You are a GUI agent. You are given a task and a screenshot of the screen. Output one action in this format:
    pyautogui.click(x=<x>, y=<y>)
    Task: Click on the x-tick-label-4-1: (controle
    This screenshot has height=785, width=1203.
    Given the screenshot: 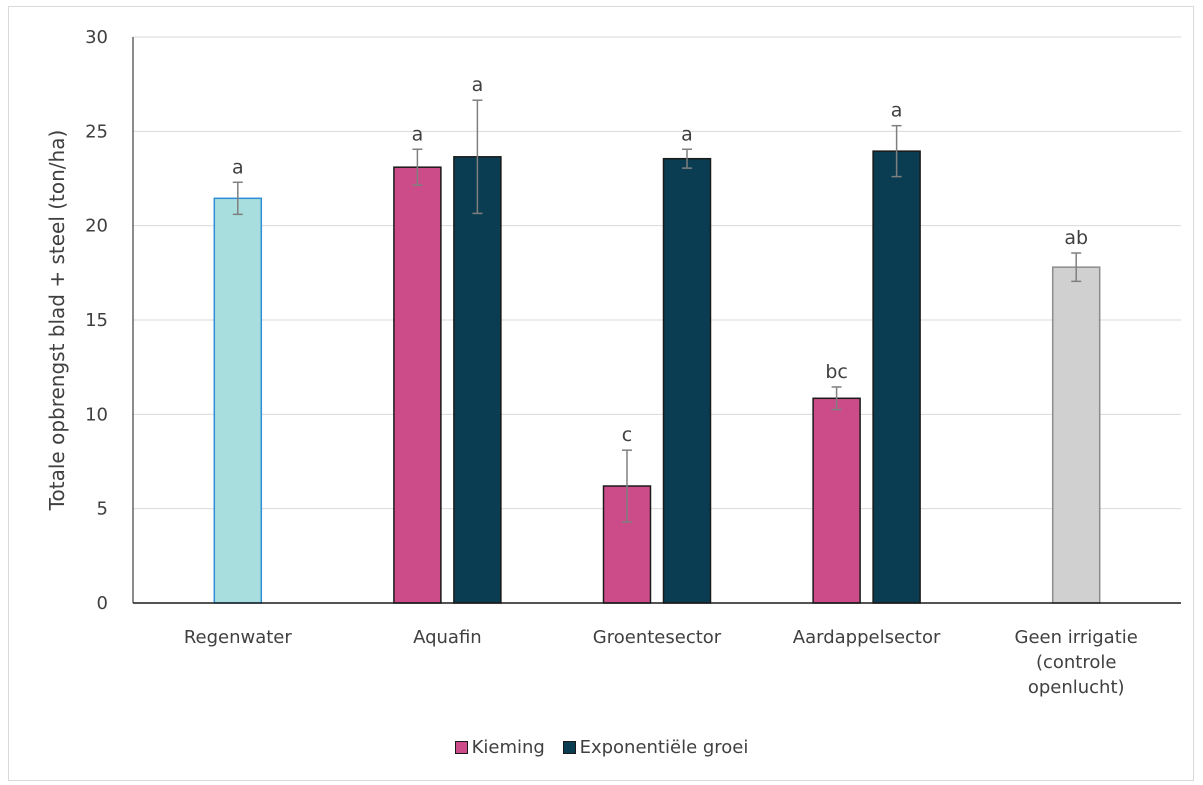 What is the action you would take?
    pyautogui.click(x=1076, y=662)
    